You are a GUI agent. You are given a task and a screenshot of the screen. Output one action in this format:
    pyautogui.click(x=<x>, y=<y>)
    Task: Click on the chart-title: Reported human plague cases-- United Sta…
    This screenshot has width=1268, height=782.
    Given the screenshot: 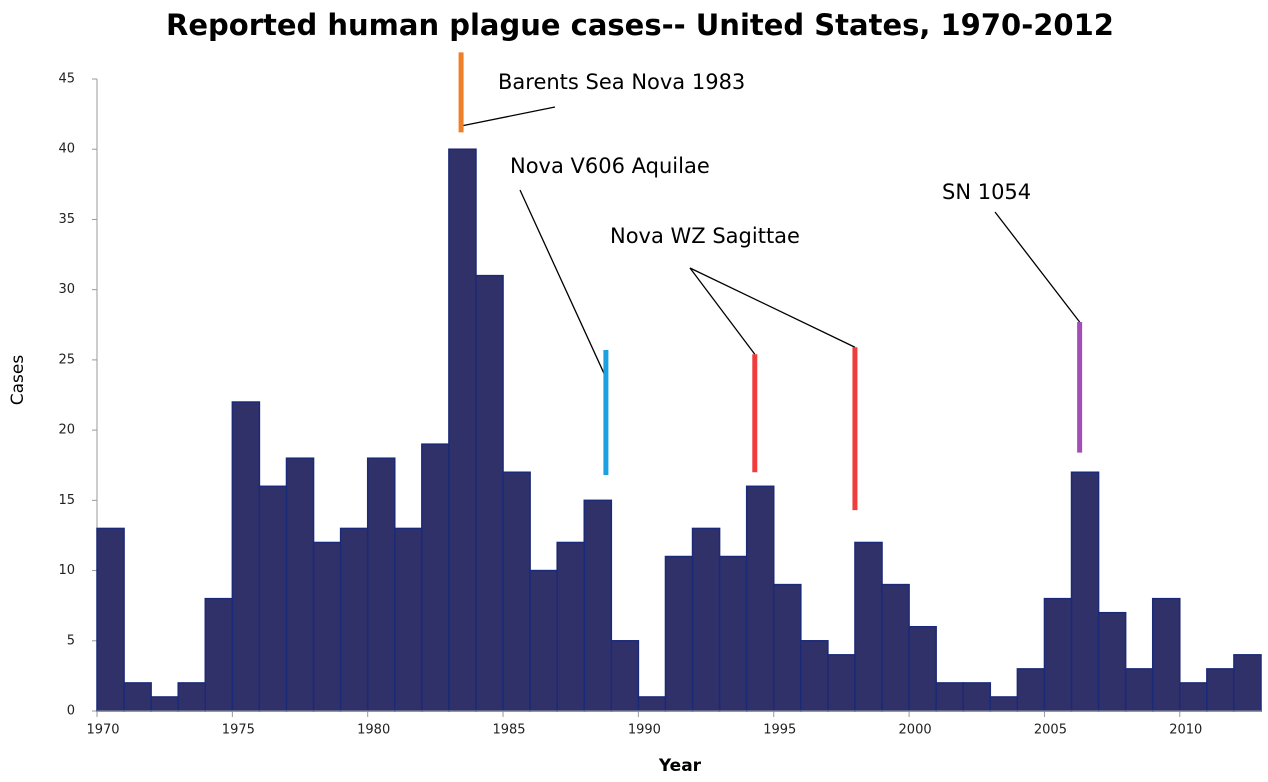 What is the action you would take?
    pyautogui.click(x=640, y=25)
    